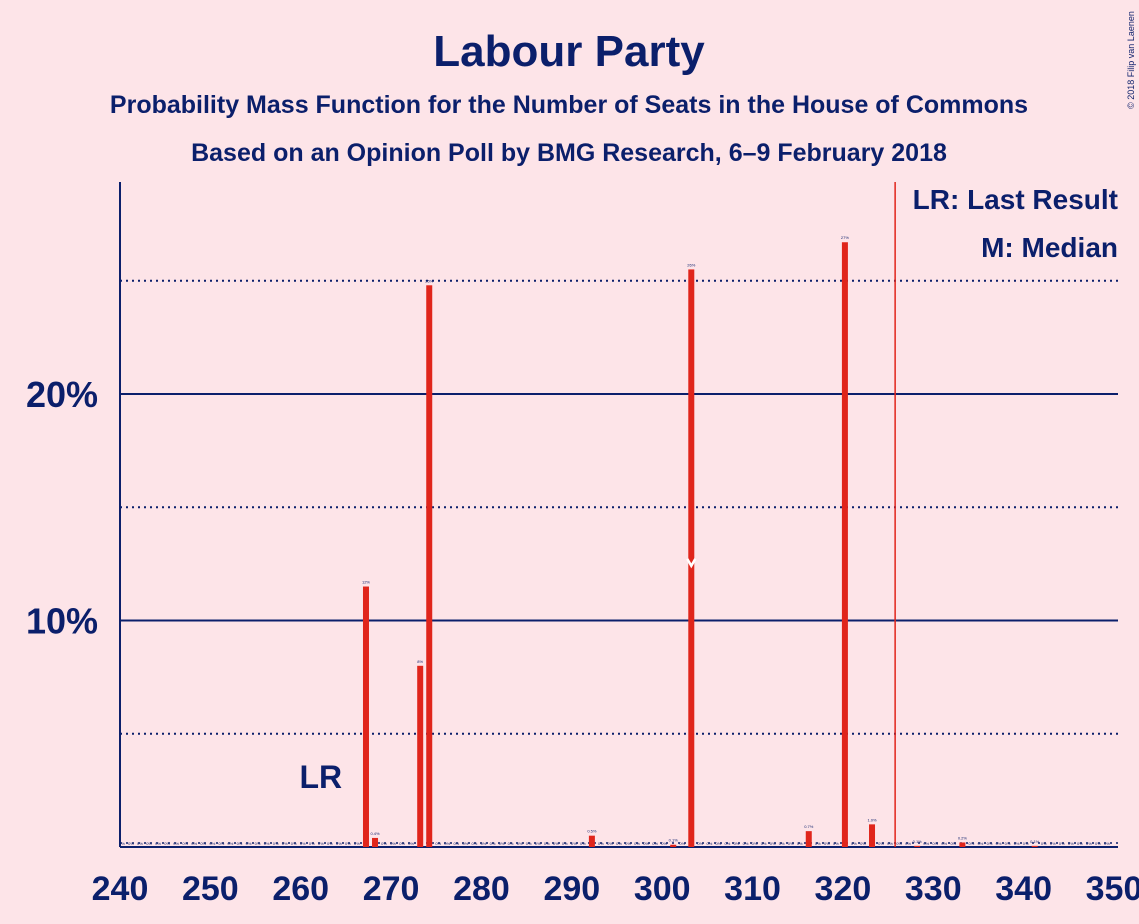 Image resolution: width=1139 pixels, height=924 pixels. I want to click on copyright-text: © 2018 Filip van Laenen, so click(1131, 60).